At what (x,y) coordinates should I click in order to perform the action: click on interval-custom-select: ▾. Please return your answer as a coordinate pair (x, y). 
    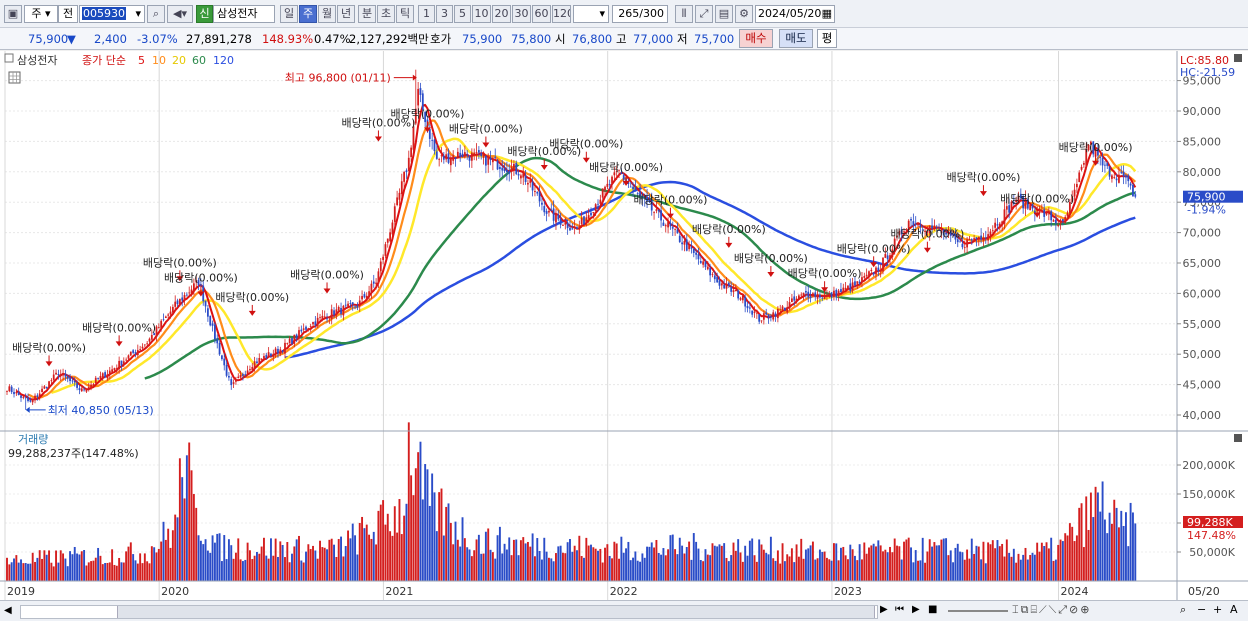
    Looking at the image, I should click on (591, 14).